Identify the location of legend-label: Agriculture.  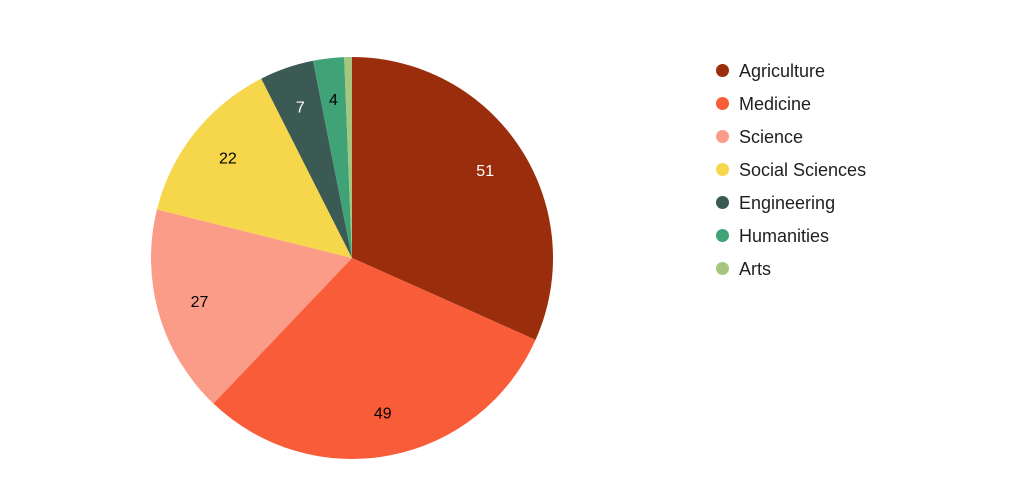
(782, 70).